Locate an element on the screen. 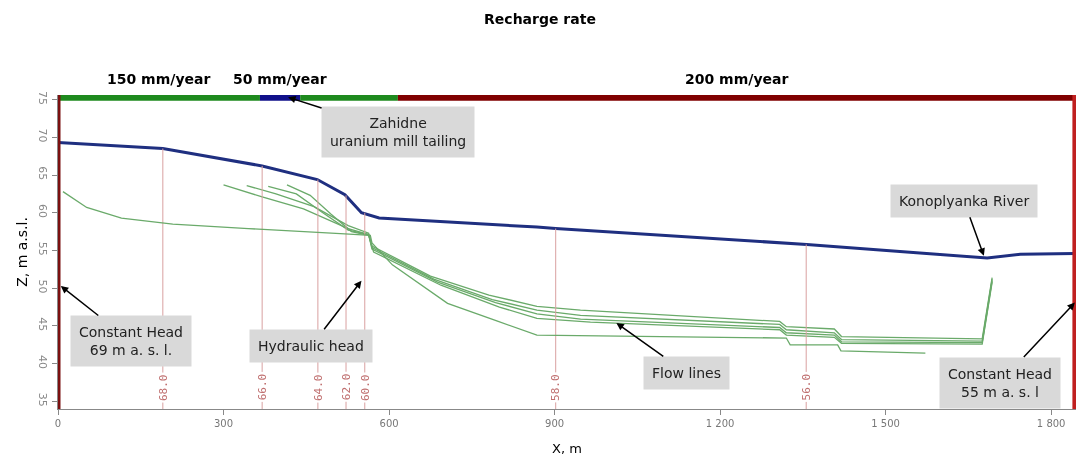  y-tick-label: 50 is located at coordinates (42, 286).